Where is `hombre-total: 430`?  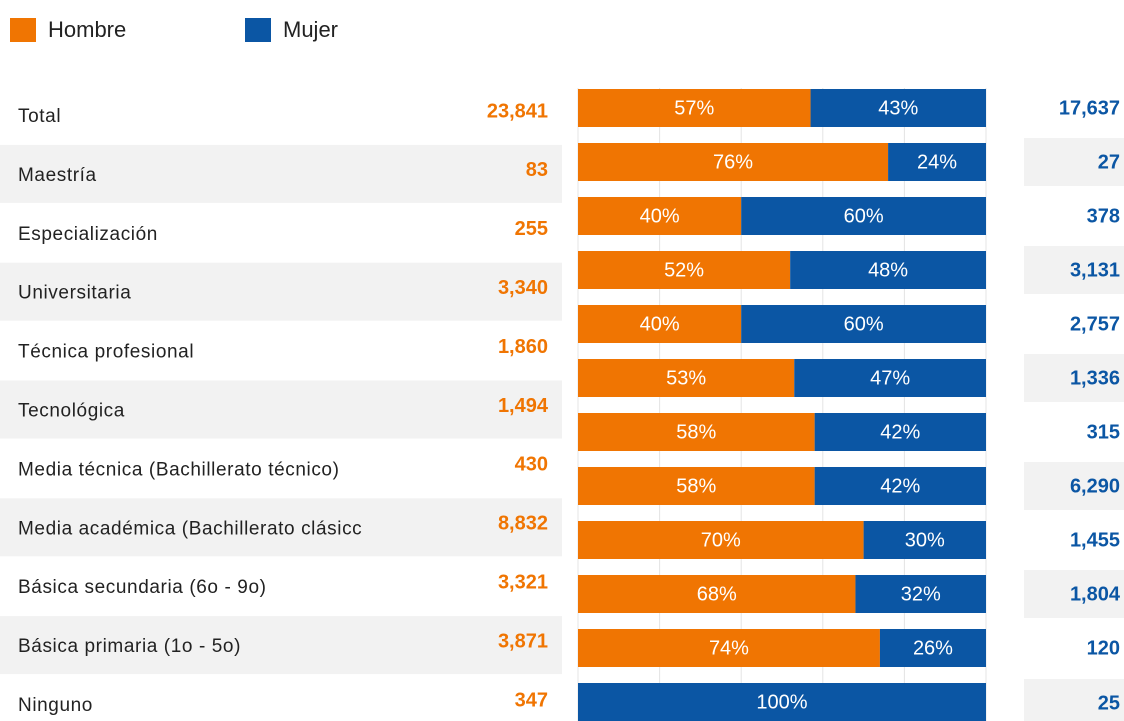 hombre-total: 430 is located at coordinates (531, 465).